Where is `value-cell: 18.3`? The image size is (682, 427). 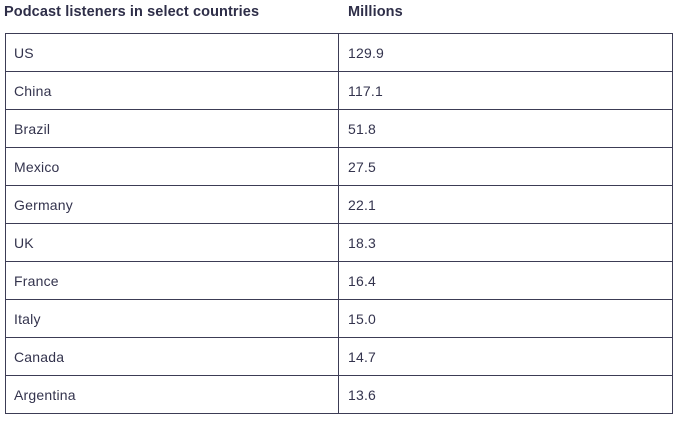
value-cell: 18.3 is located at coordinates (505, 242).